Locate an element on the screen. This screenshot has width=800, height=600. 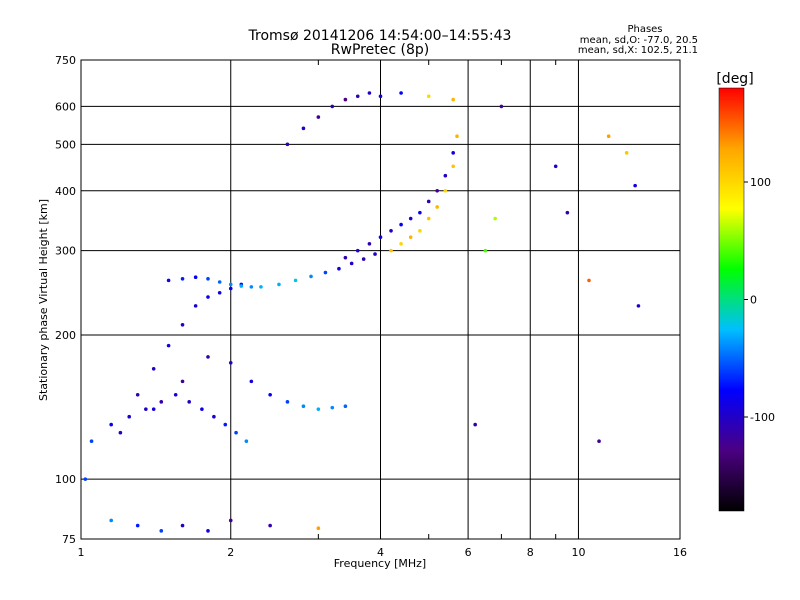
x-tick-label: 8 is located at coordinates (530, 552).